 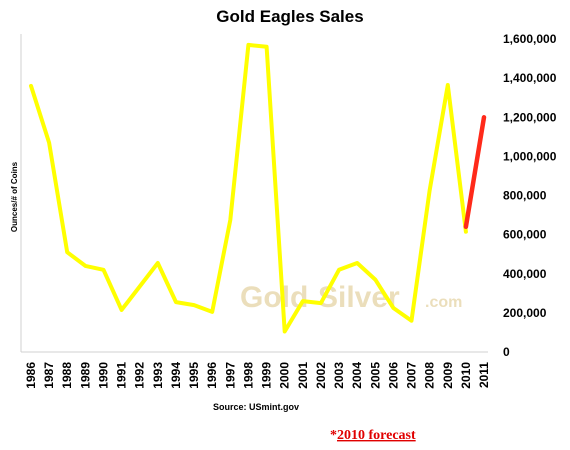 I want to click on x-tick-label: 2010, so click(x=466, y=375).